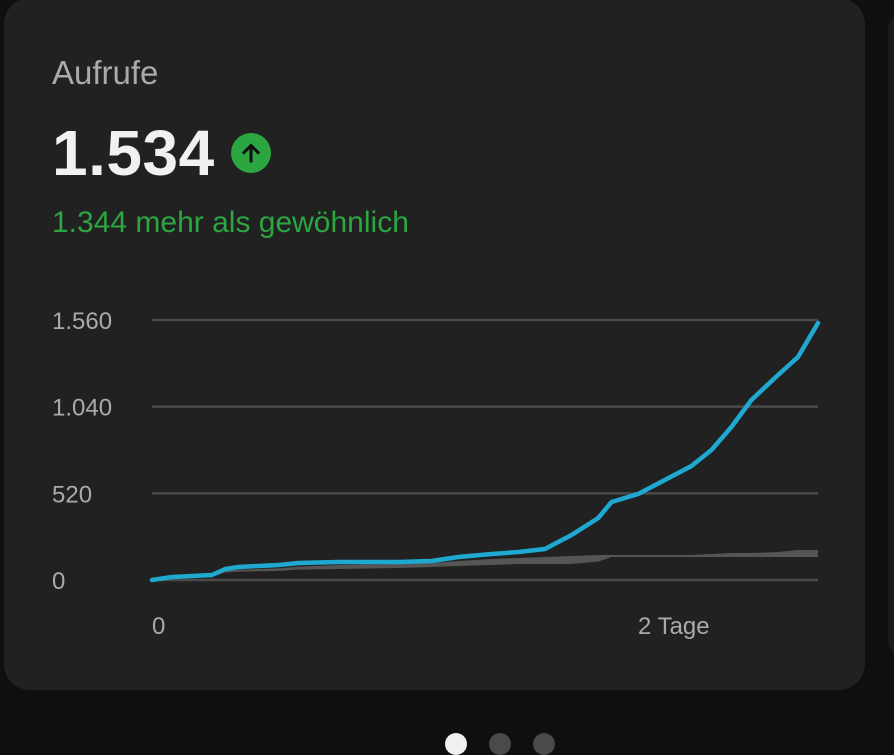  Describe the element at coordinates (105, 72) in the screenshot. I see `card-title: Aufrufe` at that location.